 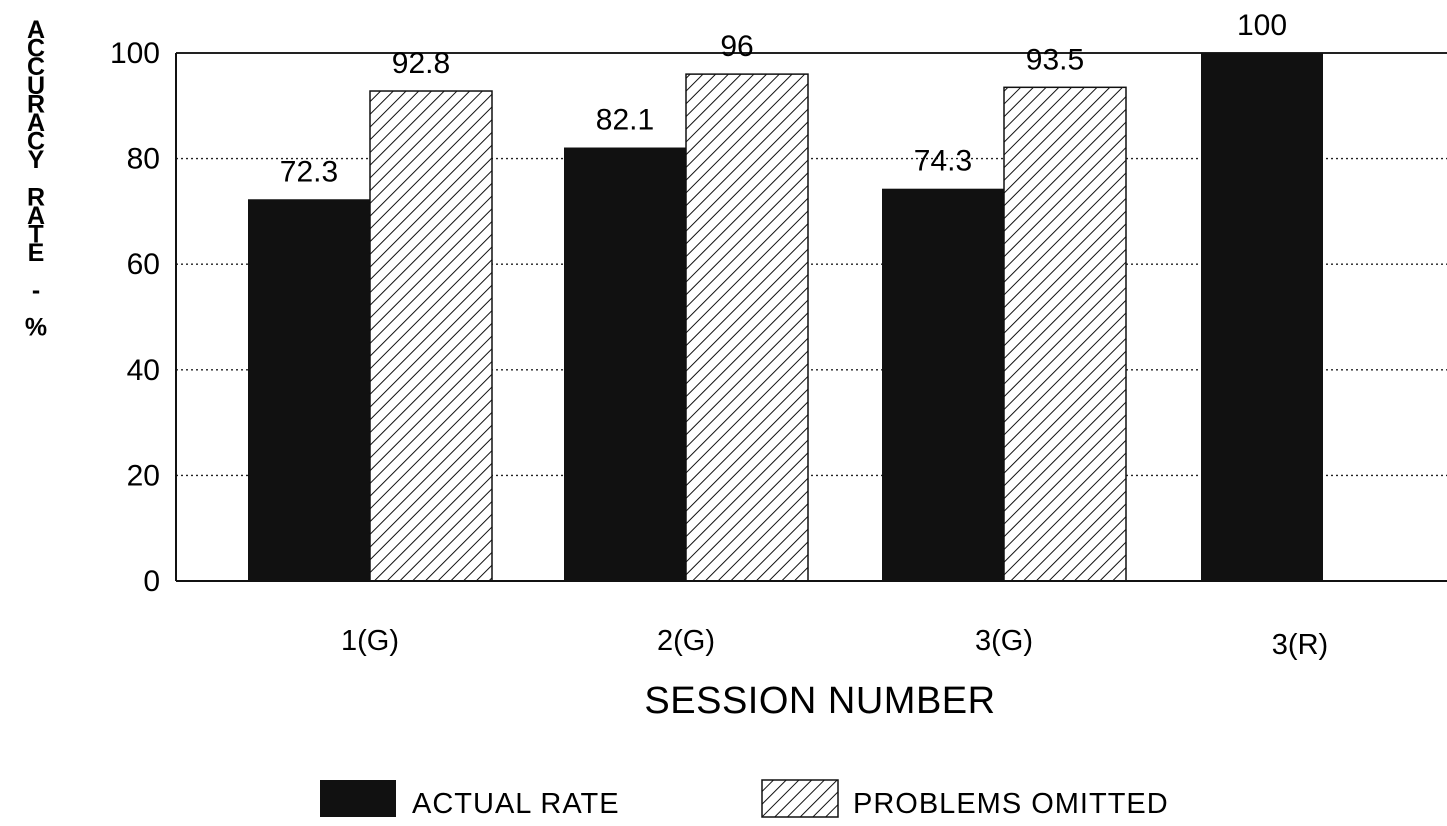 I want to click on x-axis-title: SESSION NUMBER, so click(x=819, y=701).